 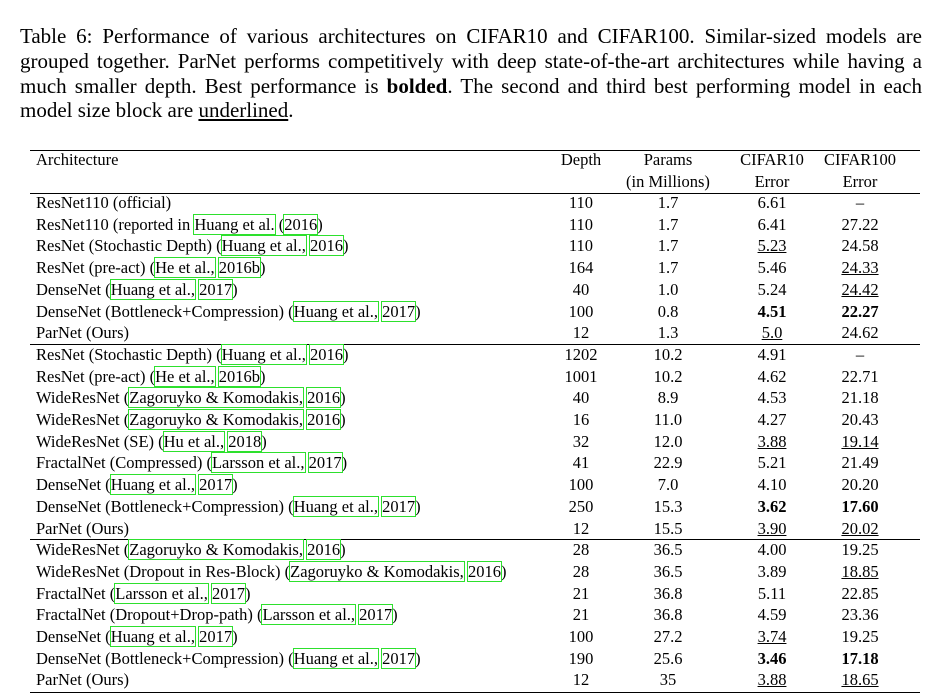 What do you see at coordinates (860, 485) in the screenshot?
I see `text: 20.20` at bounding box center [860, 485].